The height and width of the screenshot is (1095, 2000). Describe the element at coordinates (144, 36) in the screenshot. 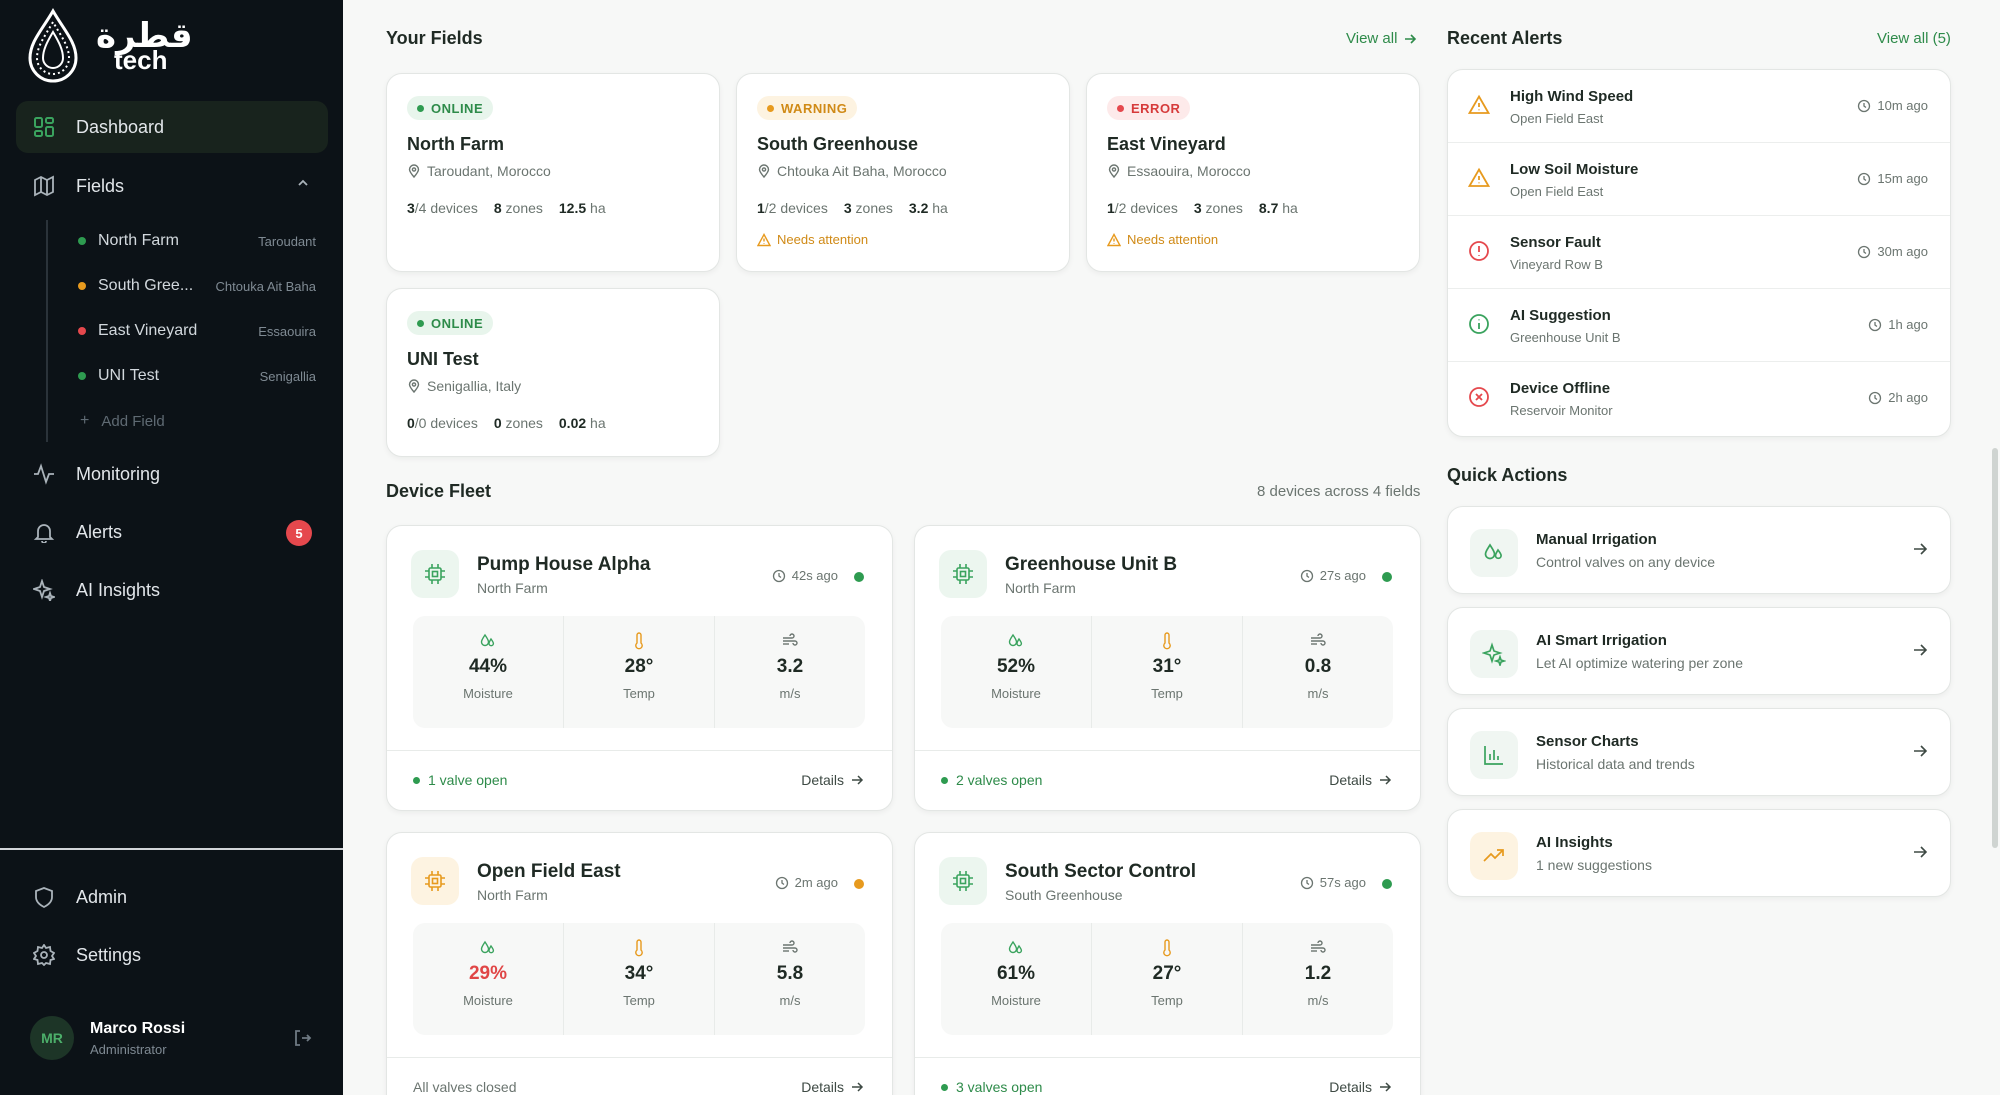

I see `brand-arabic: قطرة` at that location.